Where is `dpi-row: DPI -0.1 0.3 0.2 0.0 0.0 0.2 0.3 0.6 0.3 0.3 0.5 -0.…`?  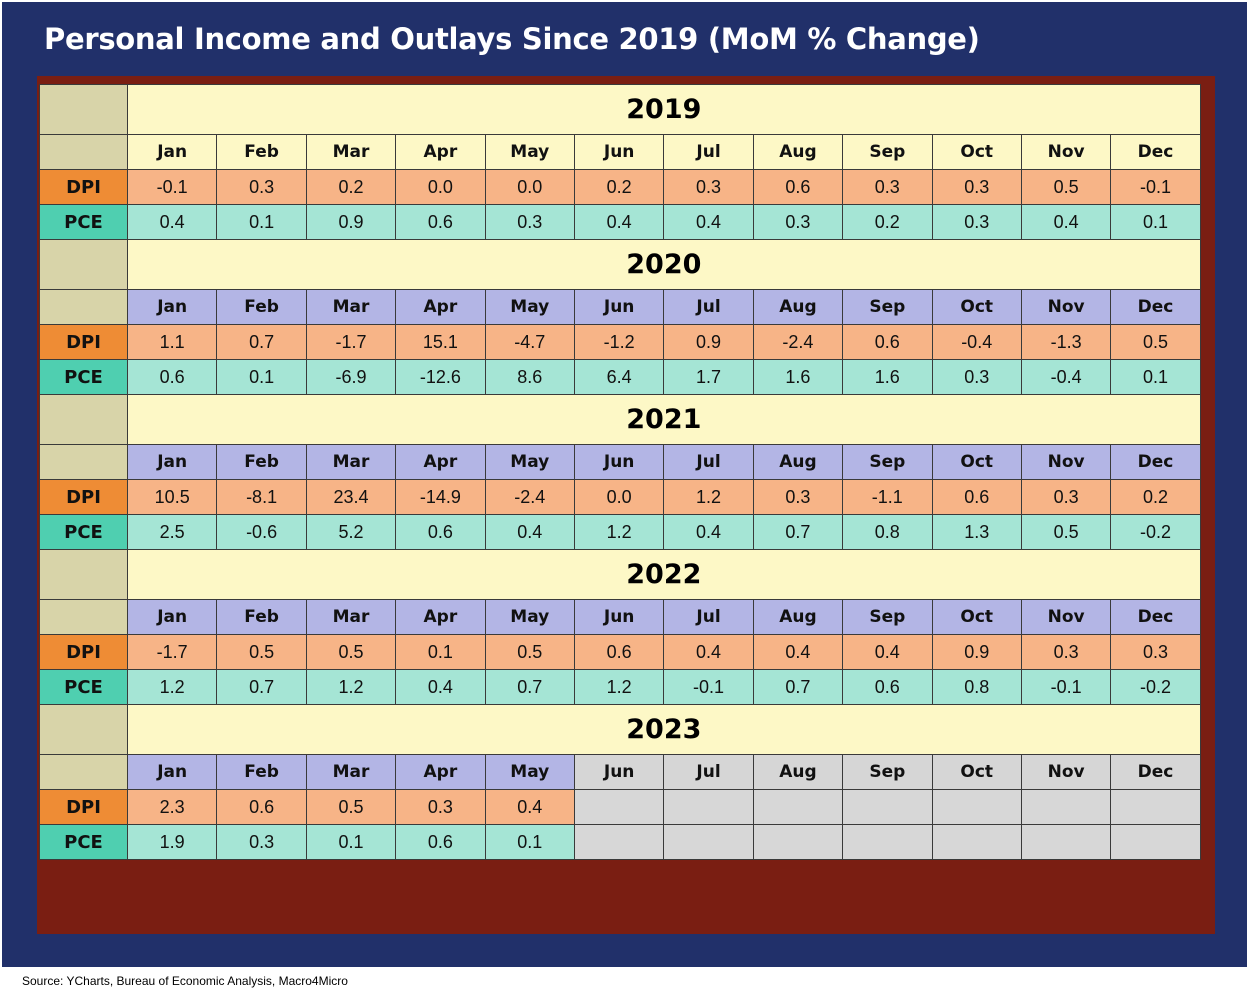 dpi-row: DPI -0.1 0.3 0.2 0.0 0.0 0.2 0.3 0.6 0.3 0.3 0.5 -0.… is located at coordinates (620, 187).